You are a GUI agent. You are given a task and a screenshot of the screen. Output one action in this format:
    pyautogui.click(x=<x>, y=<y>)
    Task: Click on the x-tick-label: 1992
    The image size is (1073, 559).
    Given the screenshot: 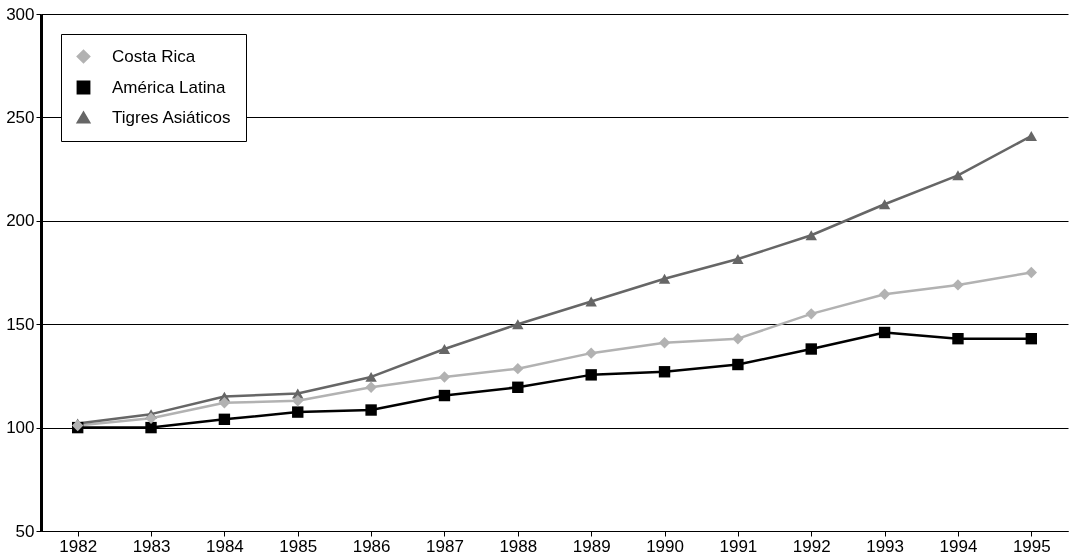 What is the action you would take?
    pyautogui.click(x=811, y=546)
    